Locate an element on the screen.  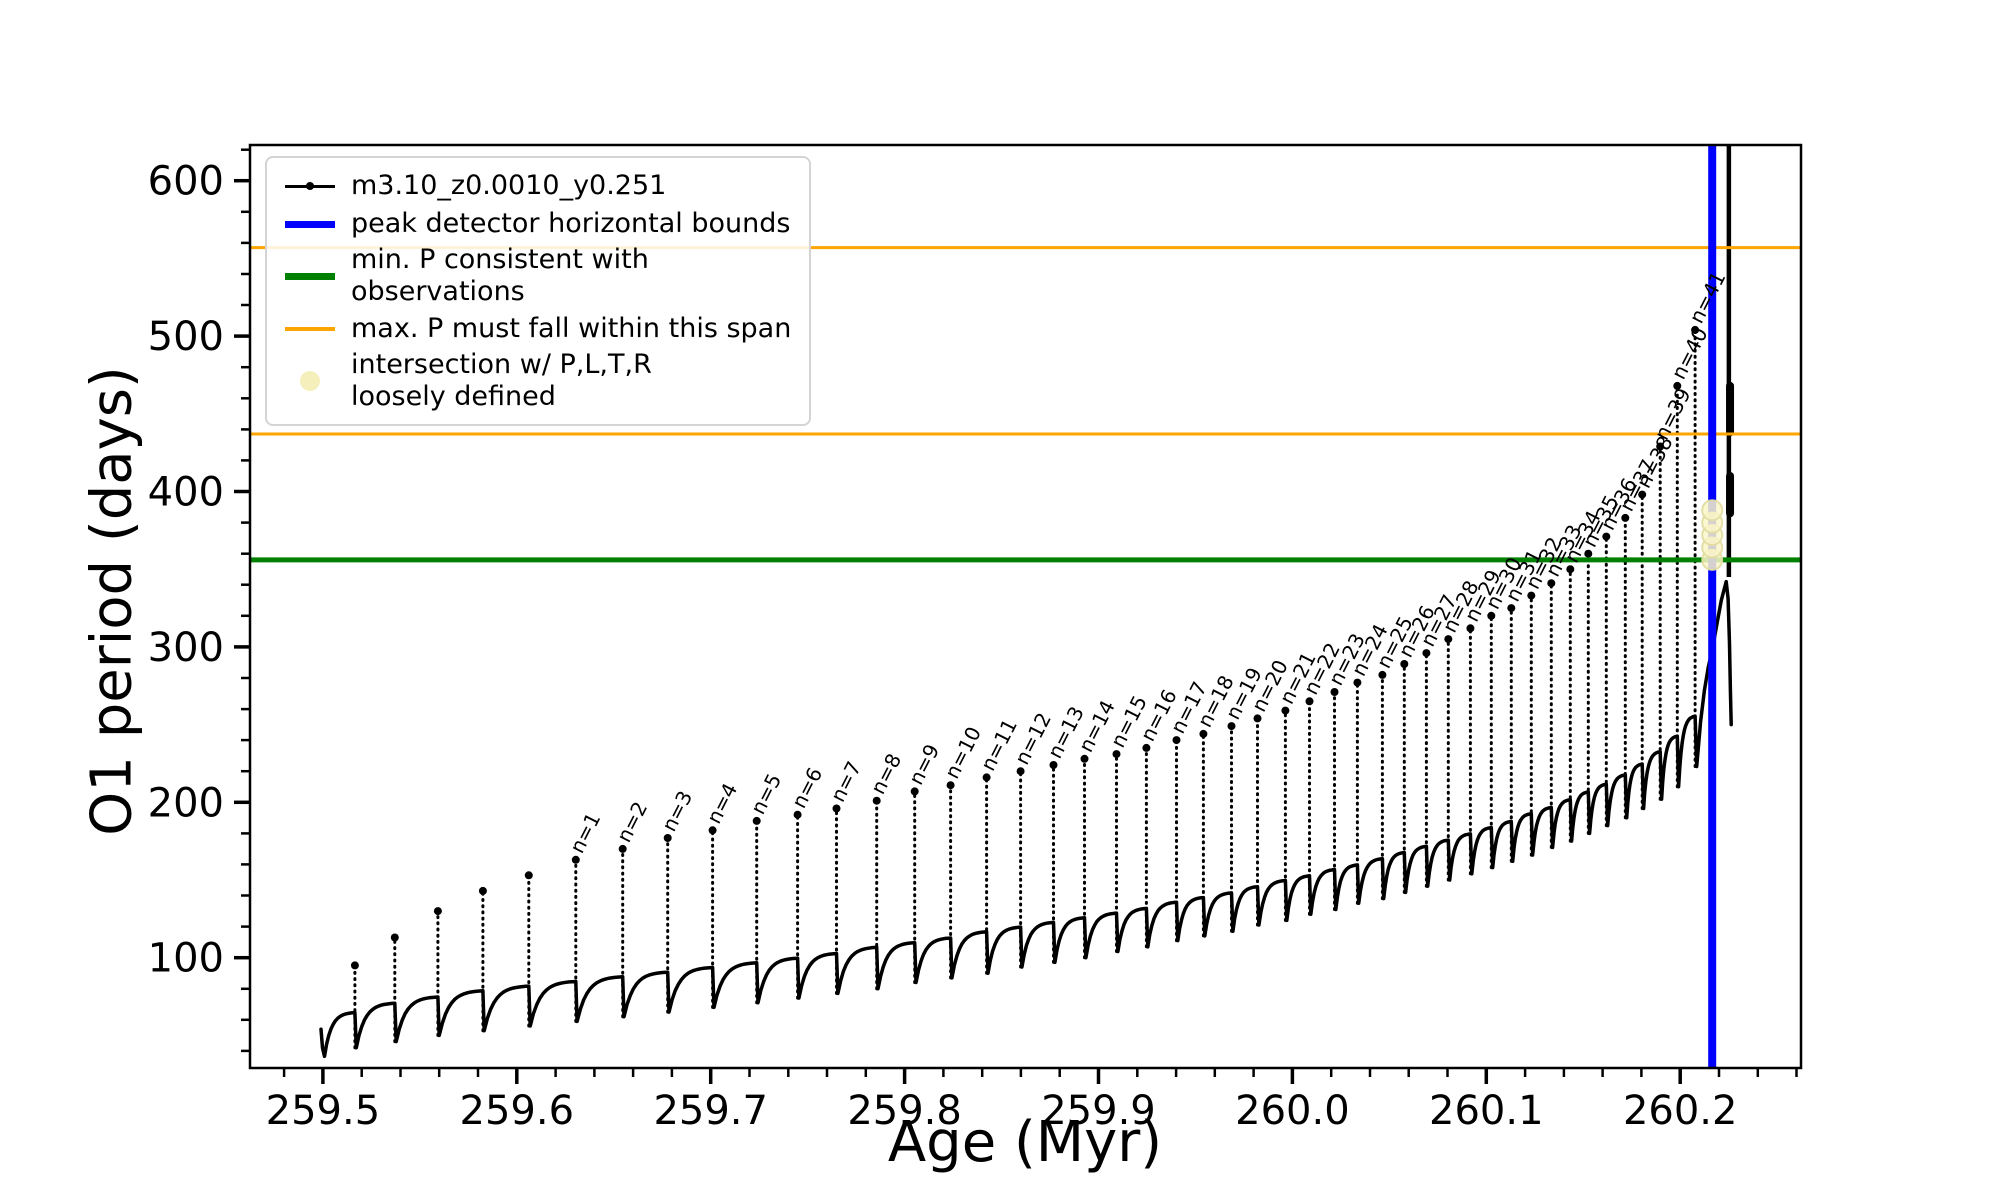
x-tick-label: 259.9 is located at coordinates (1098, 1111).